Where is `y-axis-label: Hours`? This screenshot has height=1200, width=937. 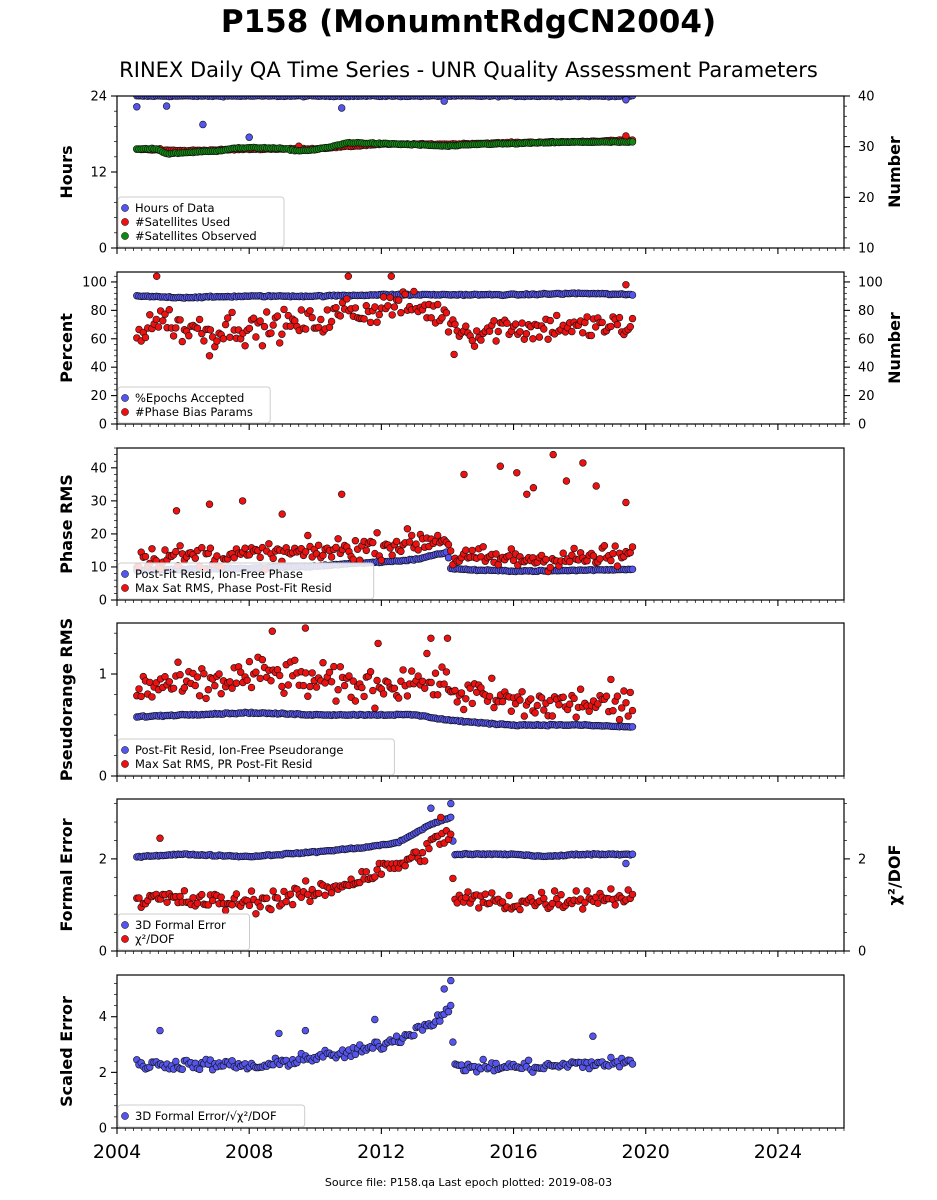 y-axis-label: Hours is located at coordinates (66, 171).